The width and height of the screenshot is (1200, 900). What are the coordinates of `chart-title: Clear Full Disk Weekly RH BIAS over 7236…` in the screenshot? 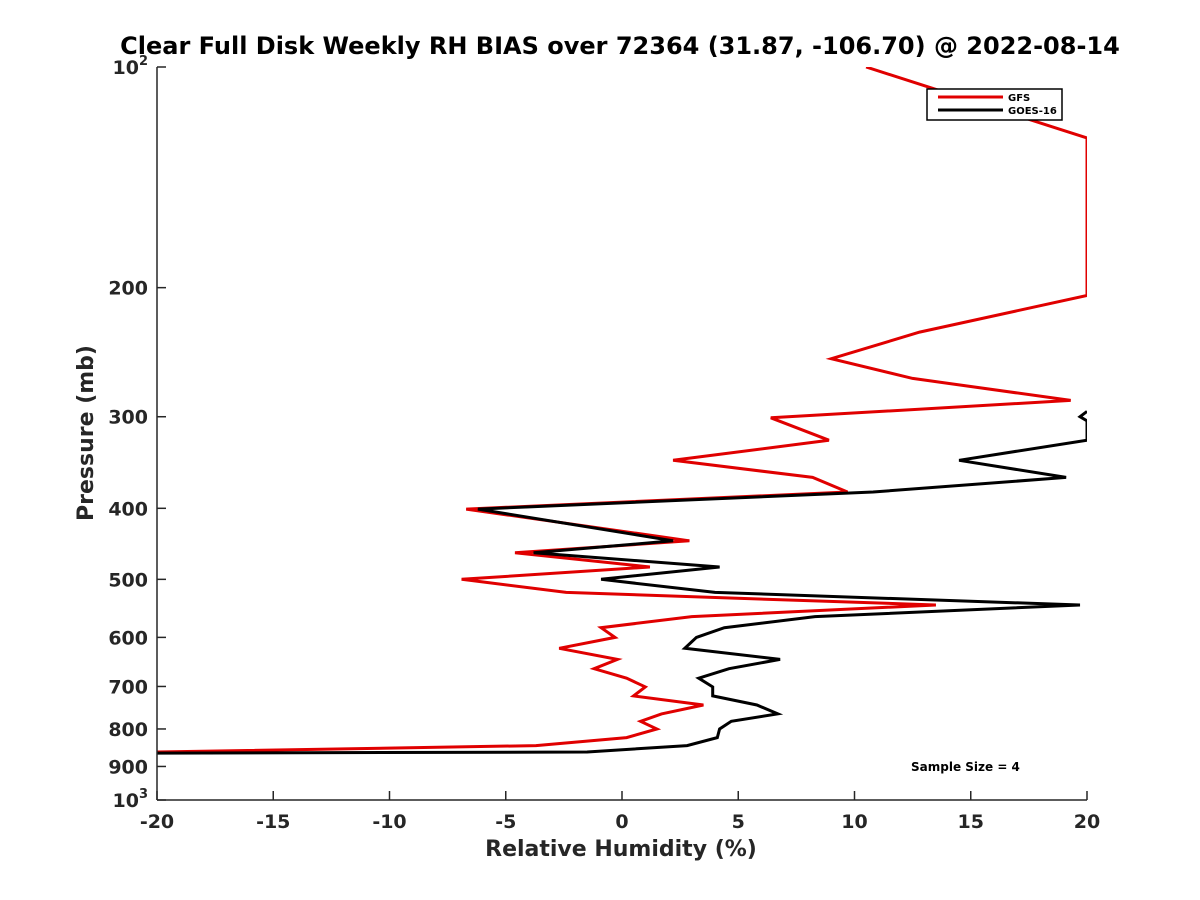 It's located at (620, 46).